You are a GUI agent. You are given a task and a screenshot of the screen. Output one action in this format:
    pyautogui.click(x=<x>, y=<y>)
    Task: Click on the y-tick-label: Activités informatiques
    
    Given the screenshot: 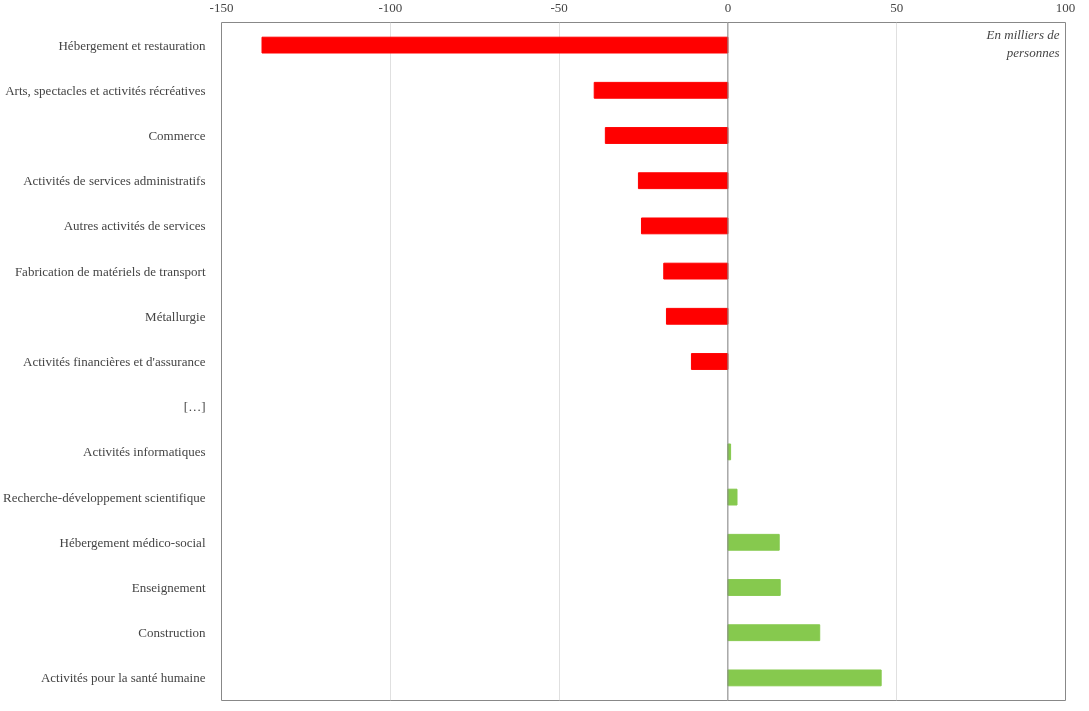 What is the action you would take?
    pyautogui.click(x=144, y=452)
    